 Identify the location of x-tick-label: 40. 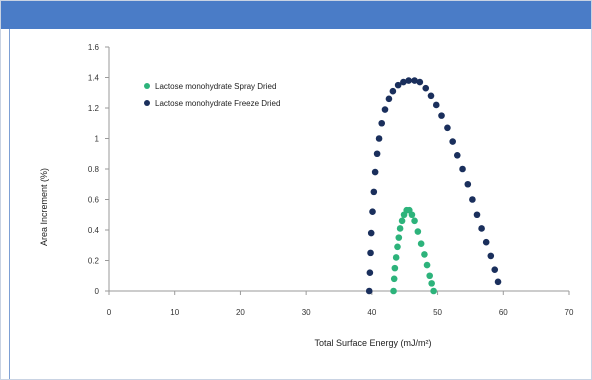
(371, 312).